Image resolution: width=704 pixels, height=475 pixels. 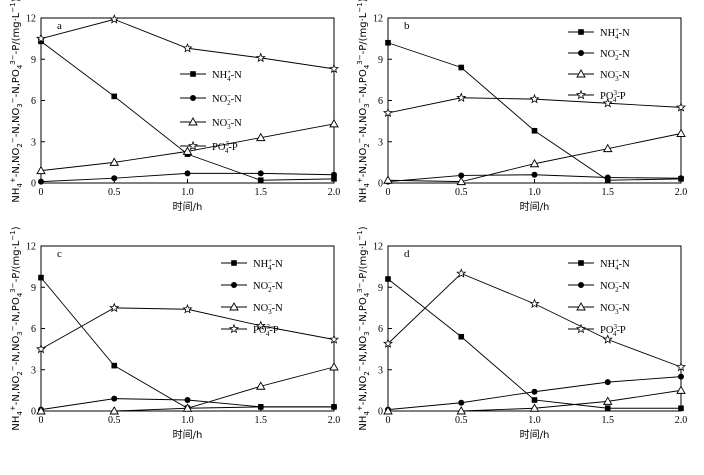 I want to click on plot-frame, so click(x=534, y=328).